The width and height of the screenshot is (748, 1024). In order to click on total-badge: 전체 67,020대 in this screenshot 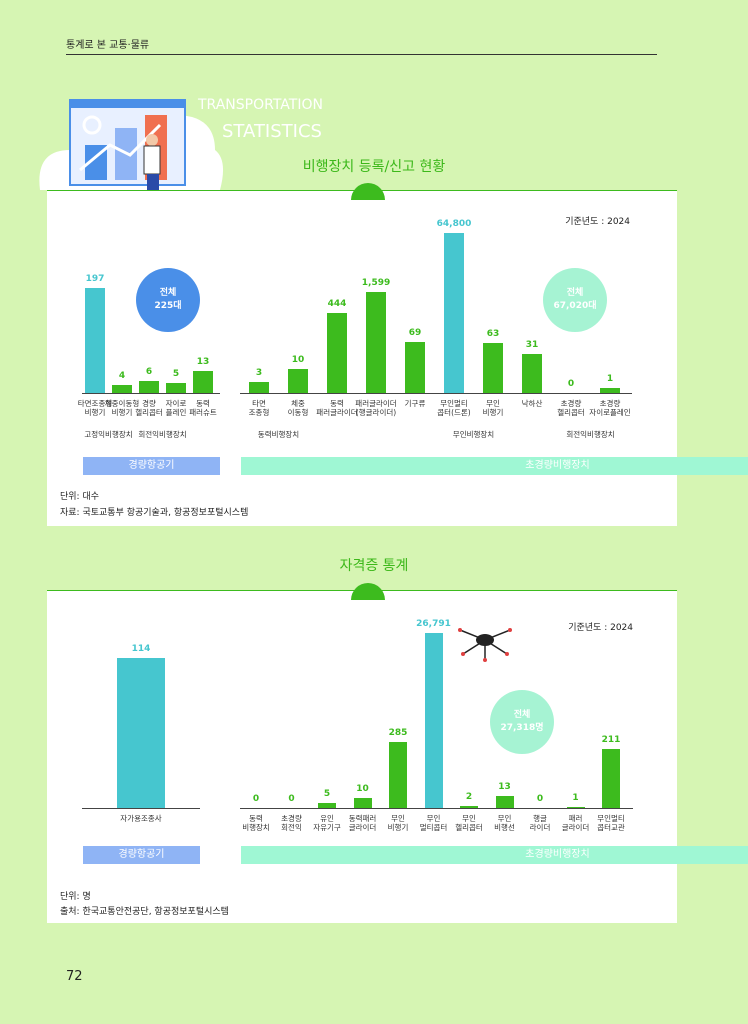, I will do `click(575, 300)`.